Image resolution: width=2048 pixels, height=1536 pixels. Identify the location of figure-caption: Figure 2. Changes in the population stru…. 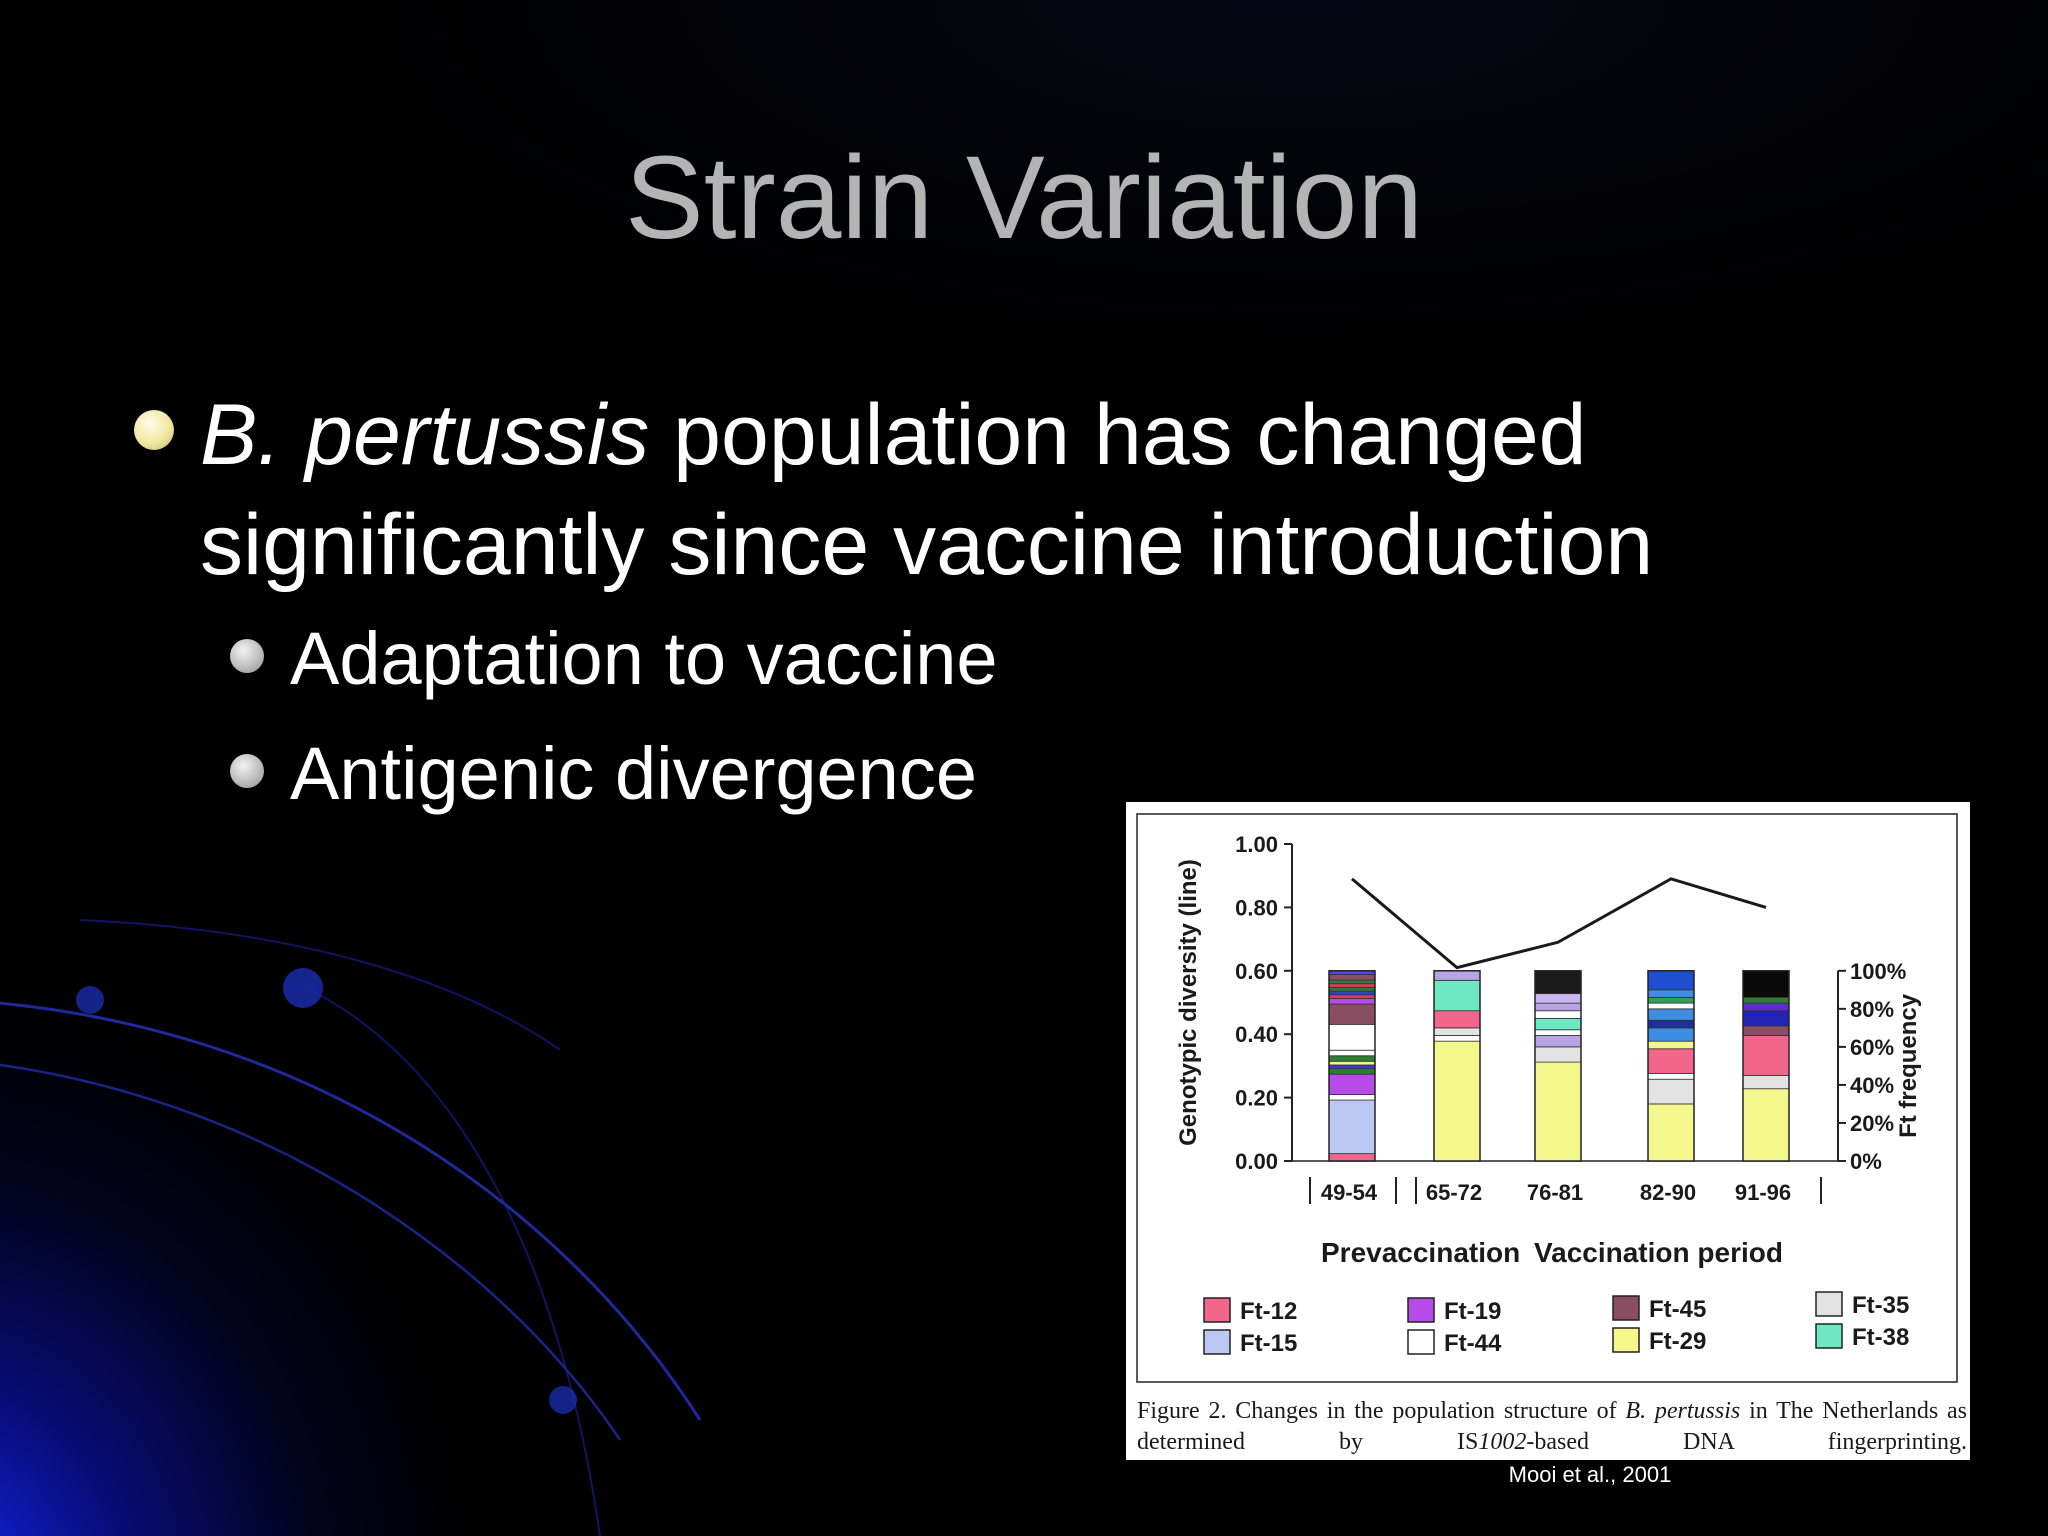
(1552, 1427).